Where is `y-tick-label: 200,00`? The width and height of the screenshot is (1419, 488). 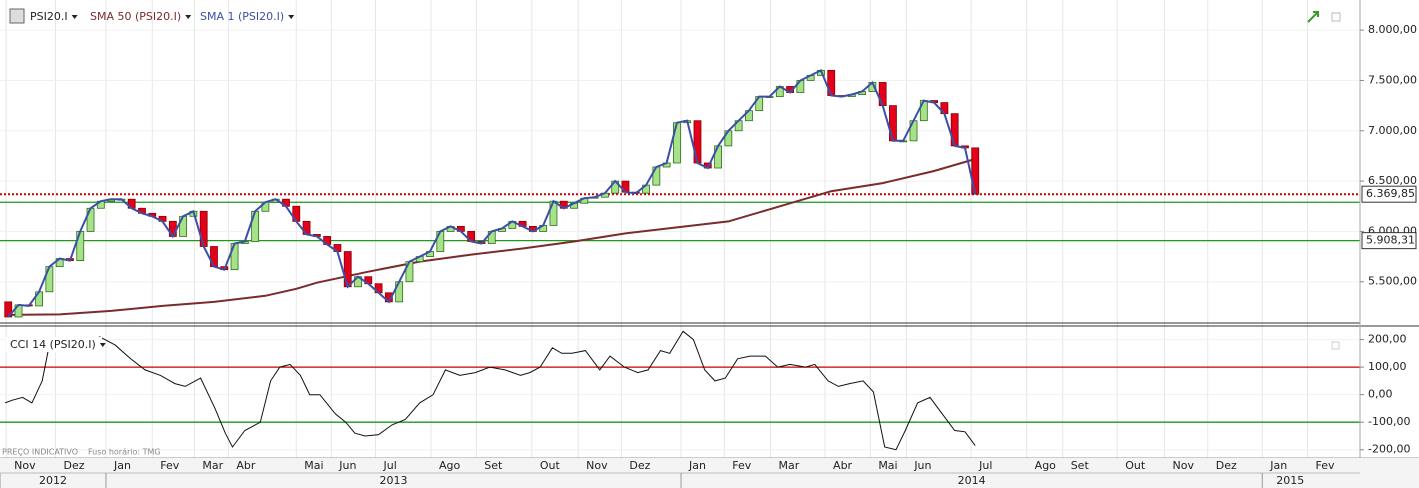 y-tick-label: 200,00 is located at coordinates (1387, 339).